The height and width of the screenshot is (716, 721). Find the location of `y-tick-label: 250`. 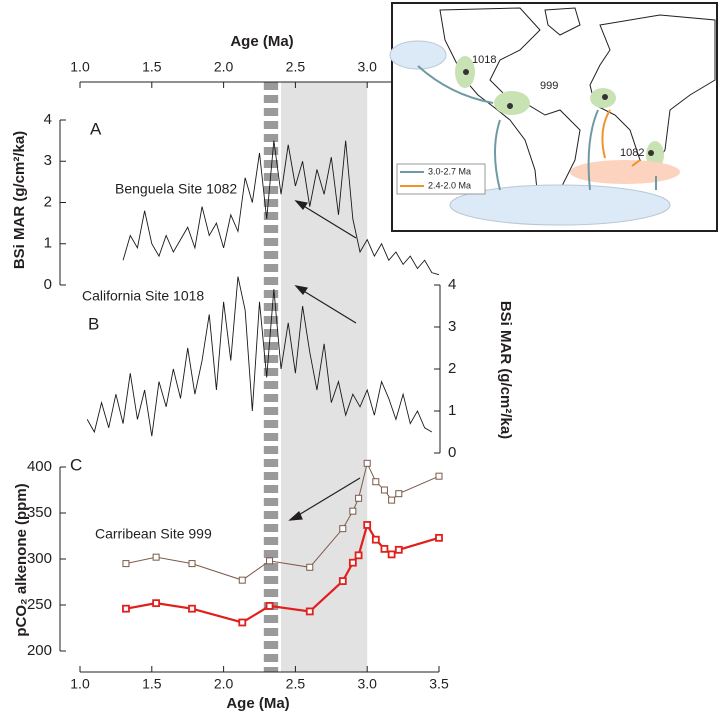

y-tick-label: 250 is located at coordinates (39, 604).